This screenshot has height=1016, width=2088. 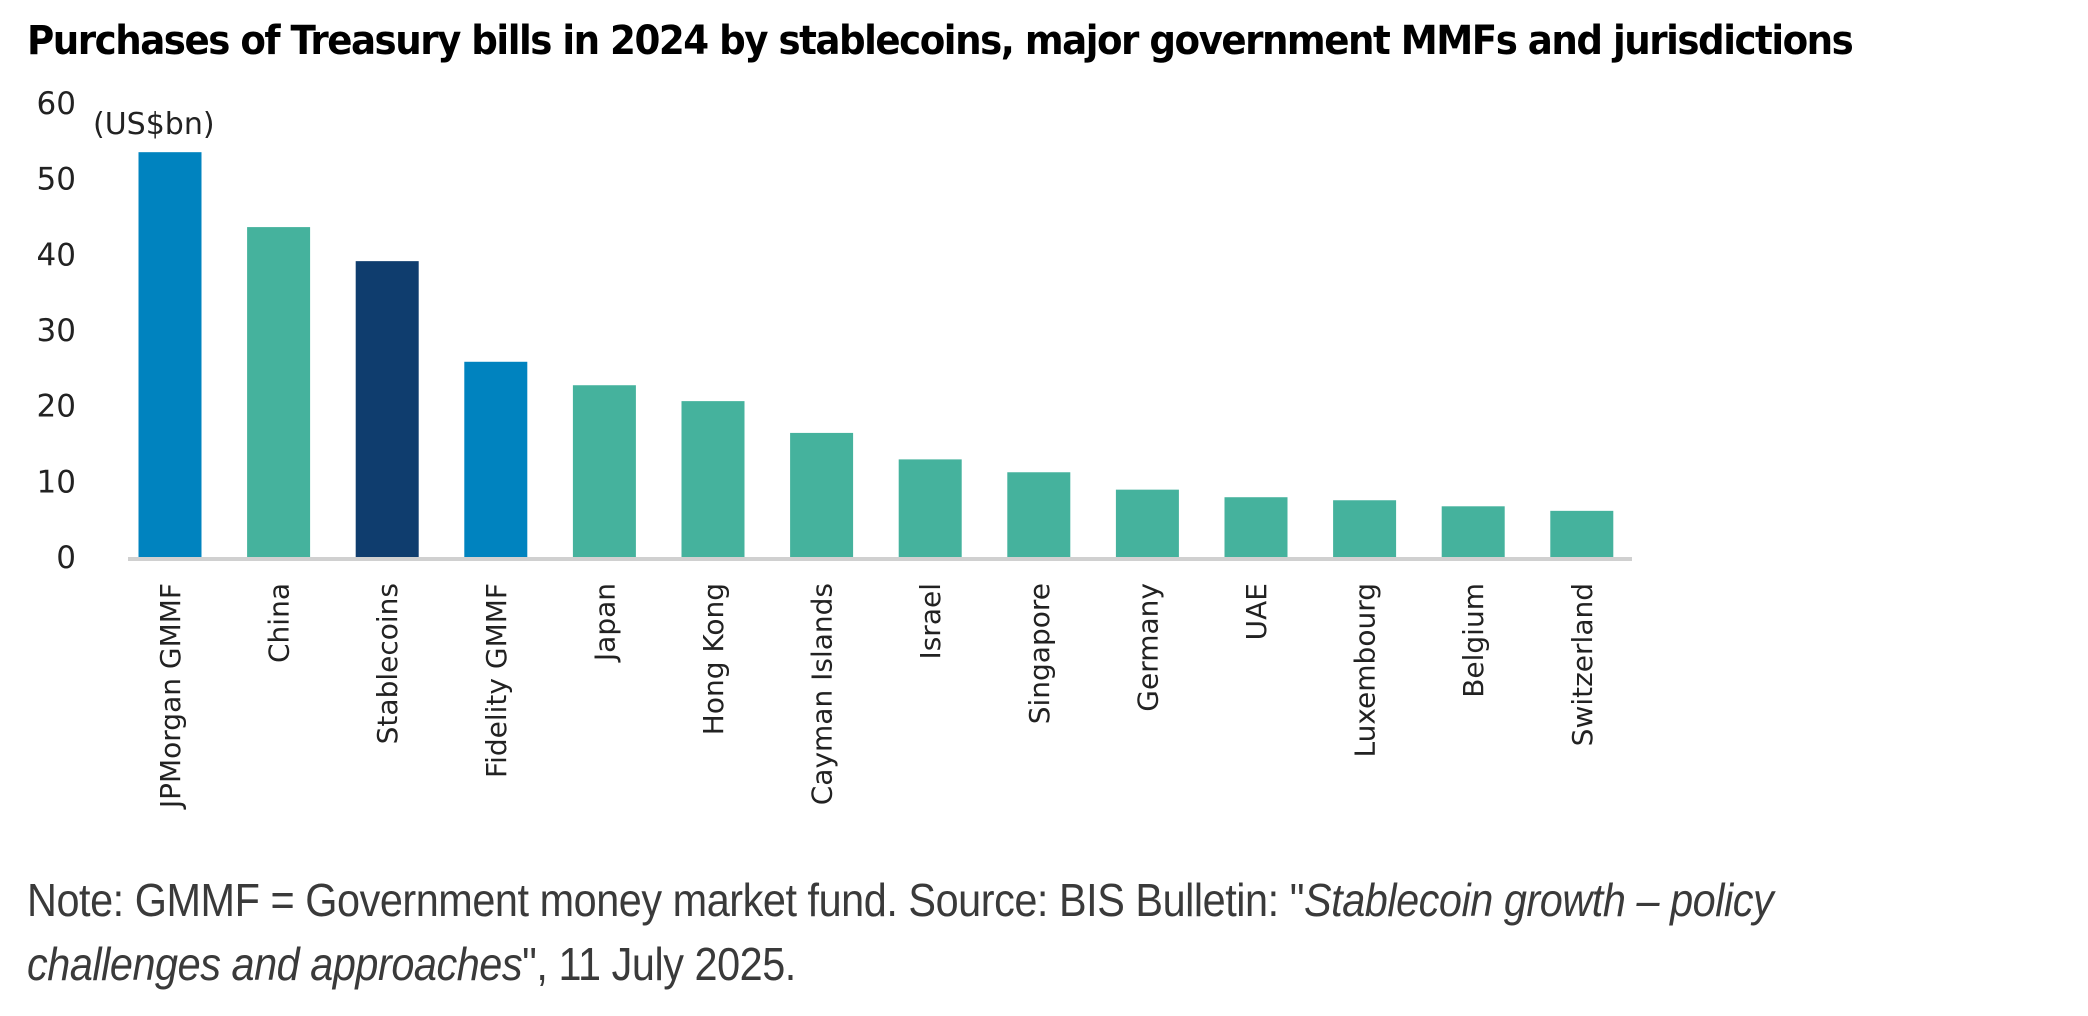 I want to click on x-tick-label: Germany, so click(x=1147, y=647).